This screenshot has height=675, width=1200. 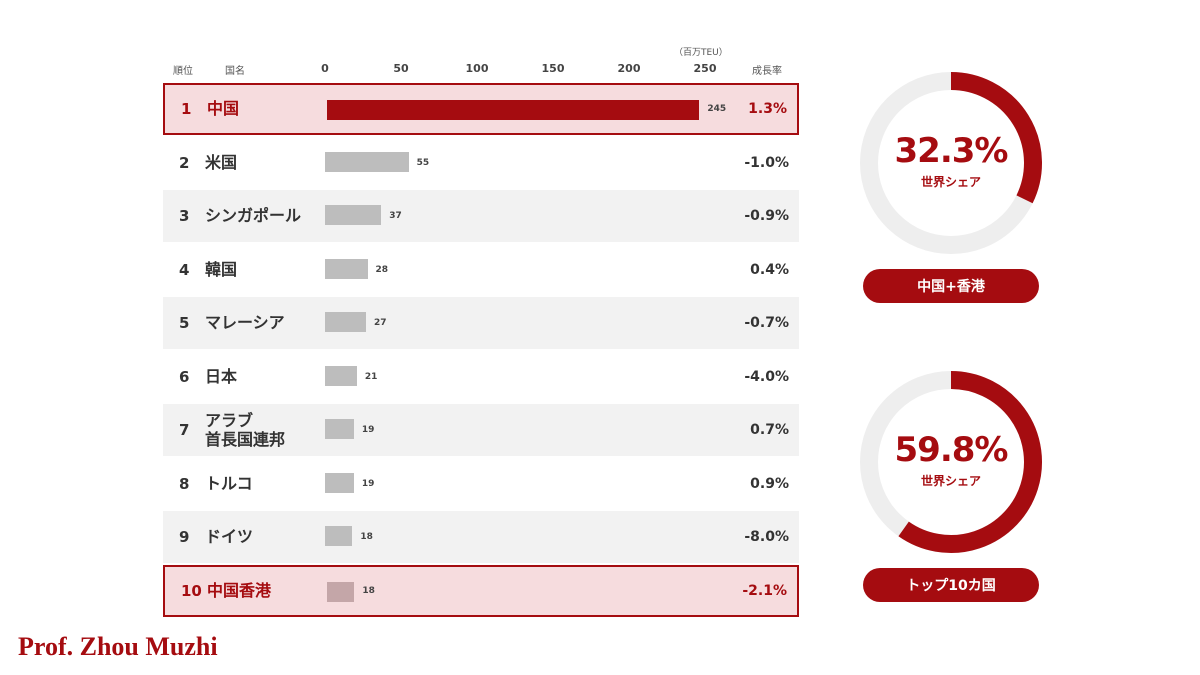 I want to click on china-hk-share-donut, so click(x=951, y=163).